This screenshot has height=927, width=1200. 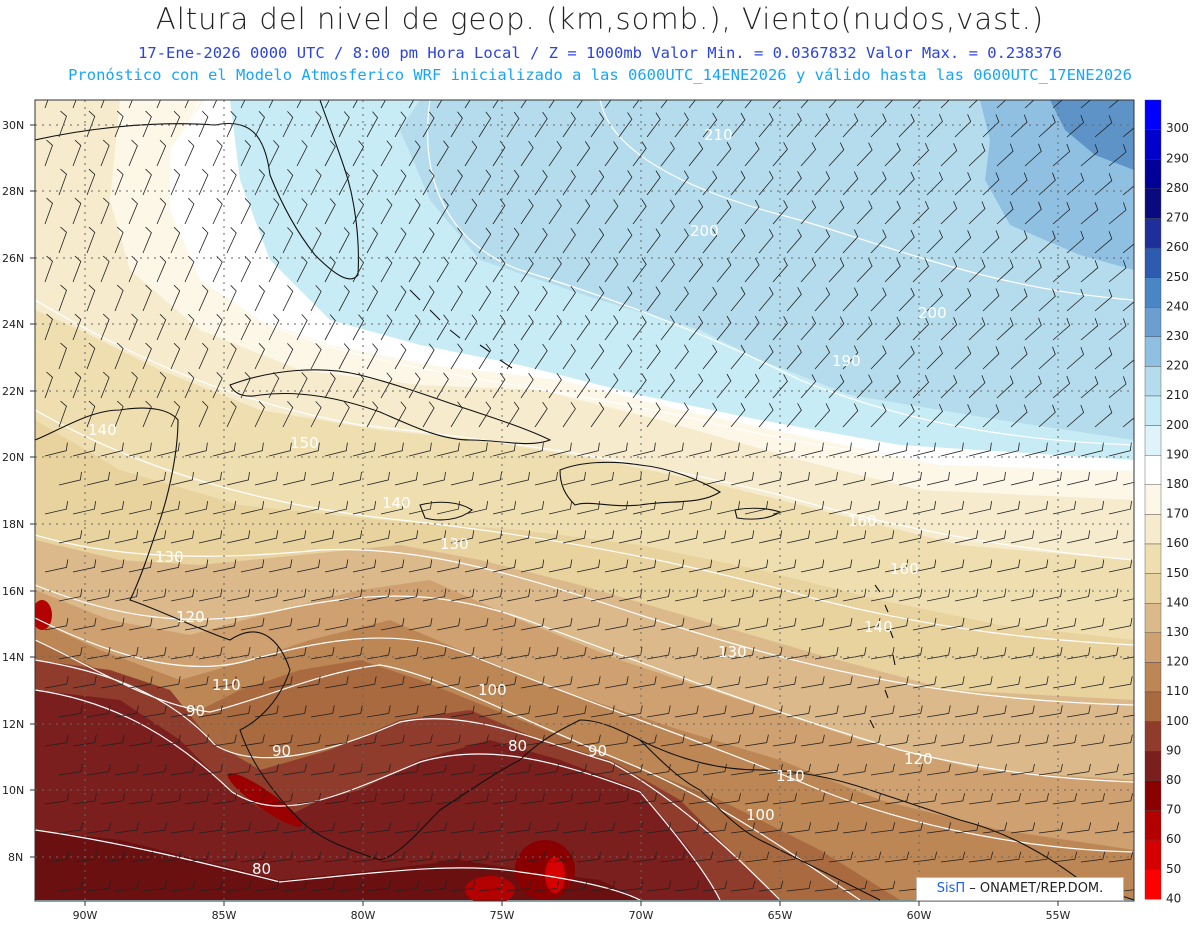 I want to click on colorbar-label: 80, so click(x=1173, y=780).